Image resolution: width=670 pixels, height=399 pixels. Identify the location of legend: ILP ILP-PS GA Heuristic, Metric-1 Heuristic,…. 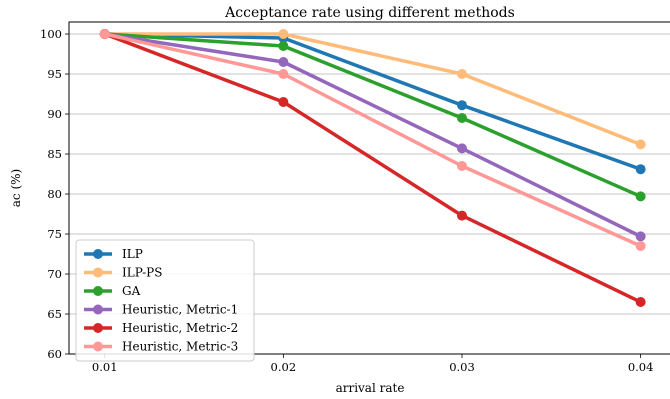
(165, 300).